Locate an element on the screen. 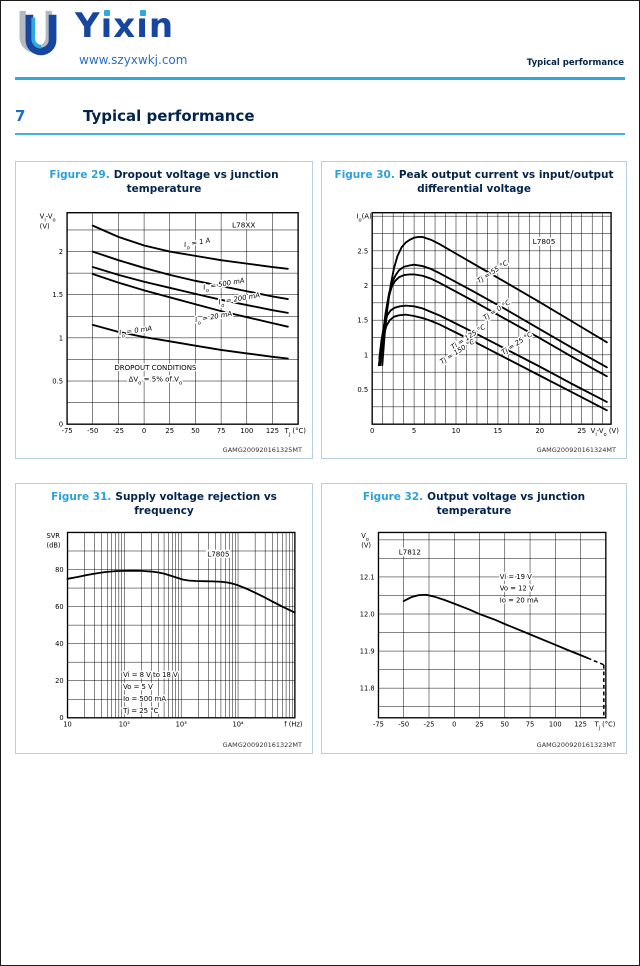  svg-text: ΔVo = 5% of Vo is located at coordinates (156, 381).